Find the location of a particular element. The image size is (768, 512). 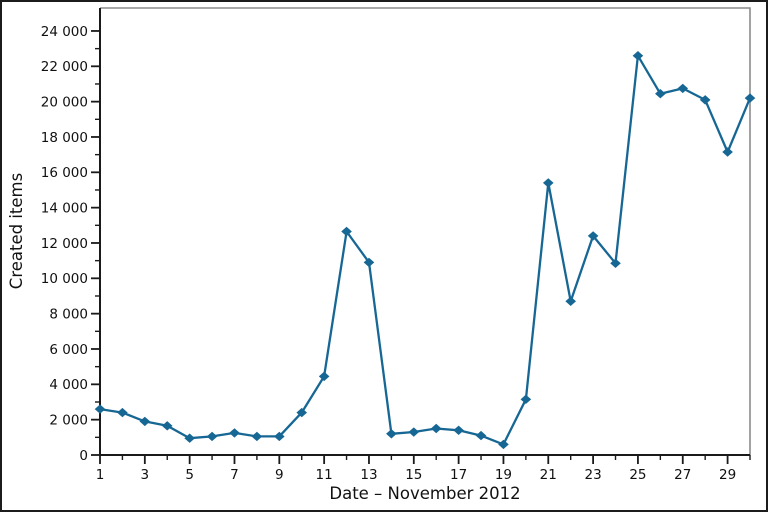

x-tick-label: 13 is located at coordinates (368, 475).